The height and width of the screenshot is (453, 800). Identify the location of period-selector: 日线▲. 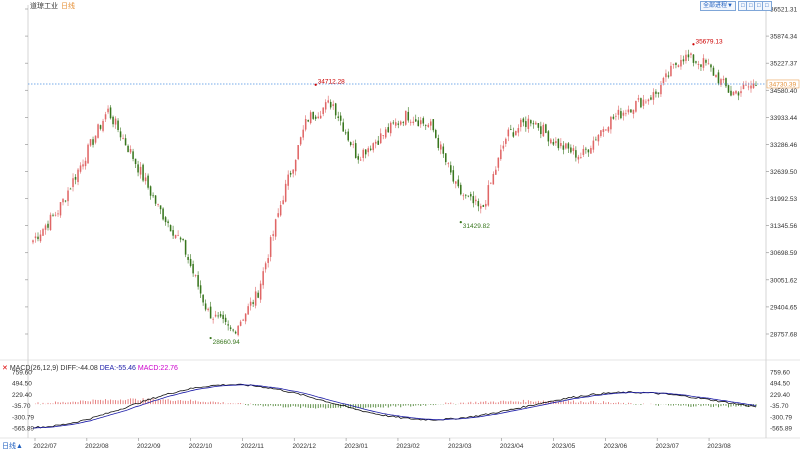
(12, 446).